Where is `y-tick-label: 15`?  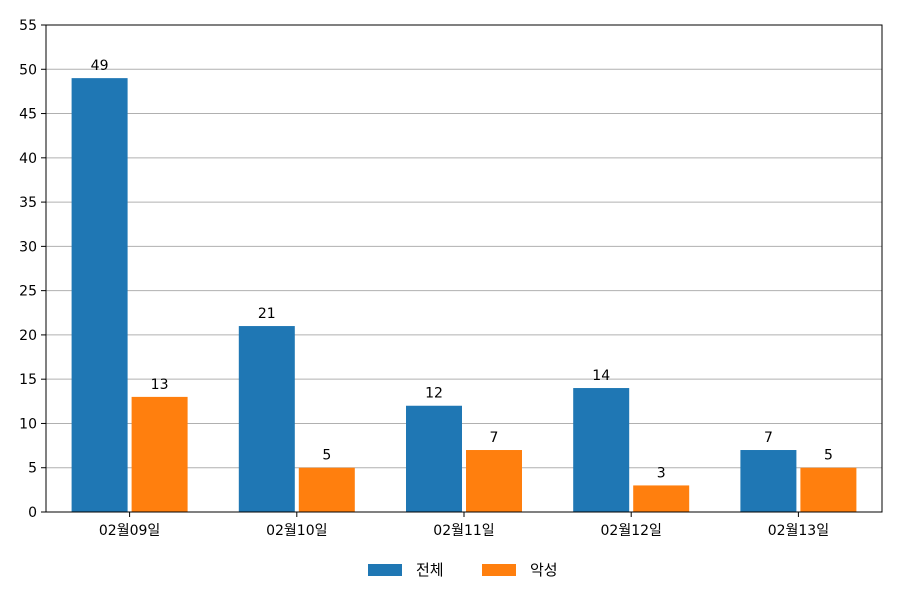 y-tick-label: 15 is located at coordinates (28, 380).